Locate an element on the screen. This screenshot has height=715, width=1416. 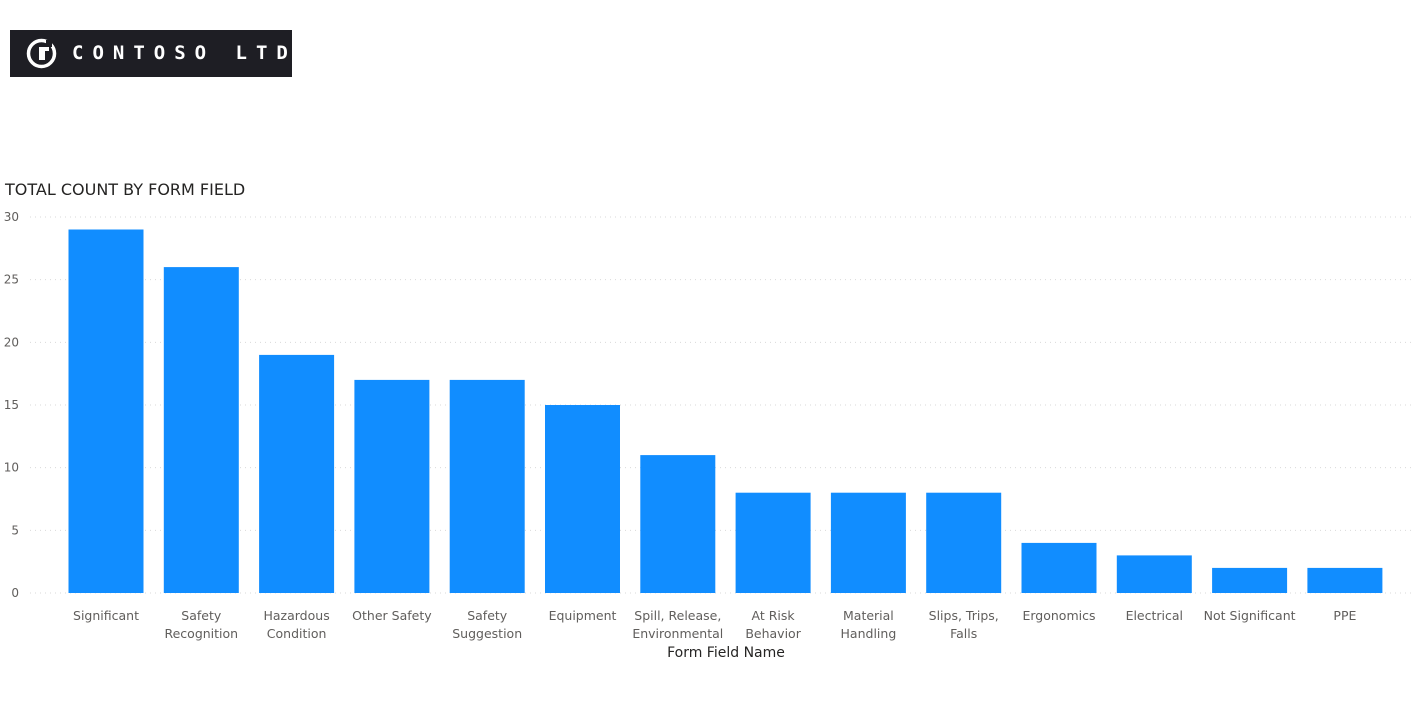
x-tick-label: Other Safety is located at coordinates (392, 615).